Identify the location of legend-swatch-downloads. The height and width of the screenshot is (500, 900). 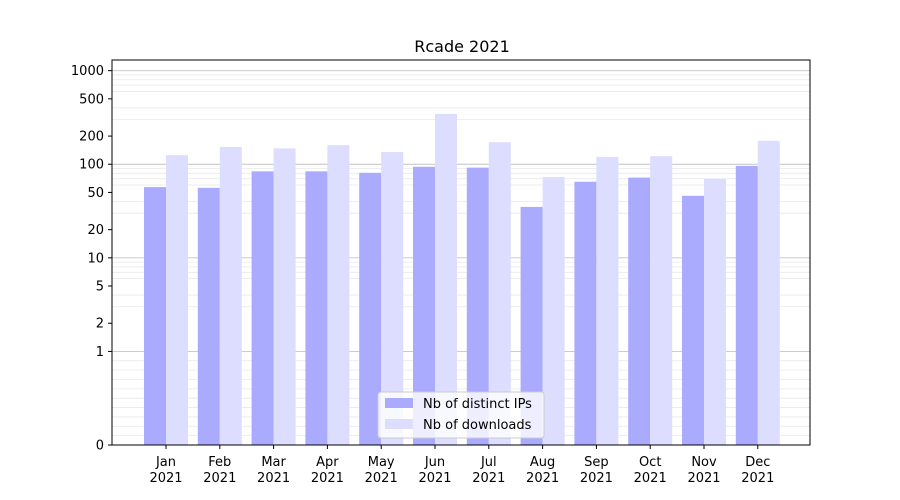
(399, 424).